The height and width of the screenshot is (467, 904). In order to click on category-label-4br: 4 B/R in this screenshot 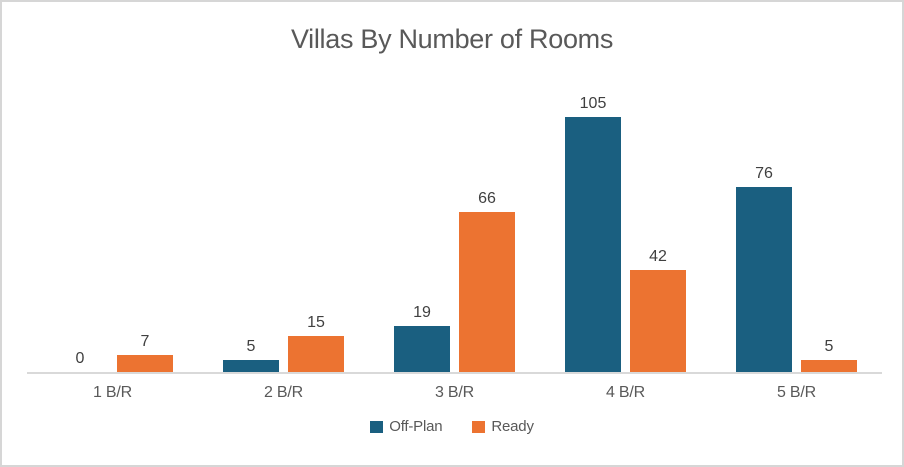, I will do `click(625, 392)`.